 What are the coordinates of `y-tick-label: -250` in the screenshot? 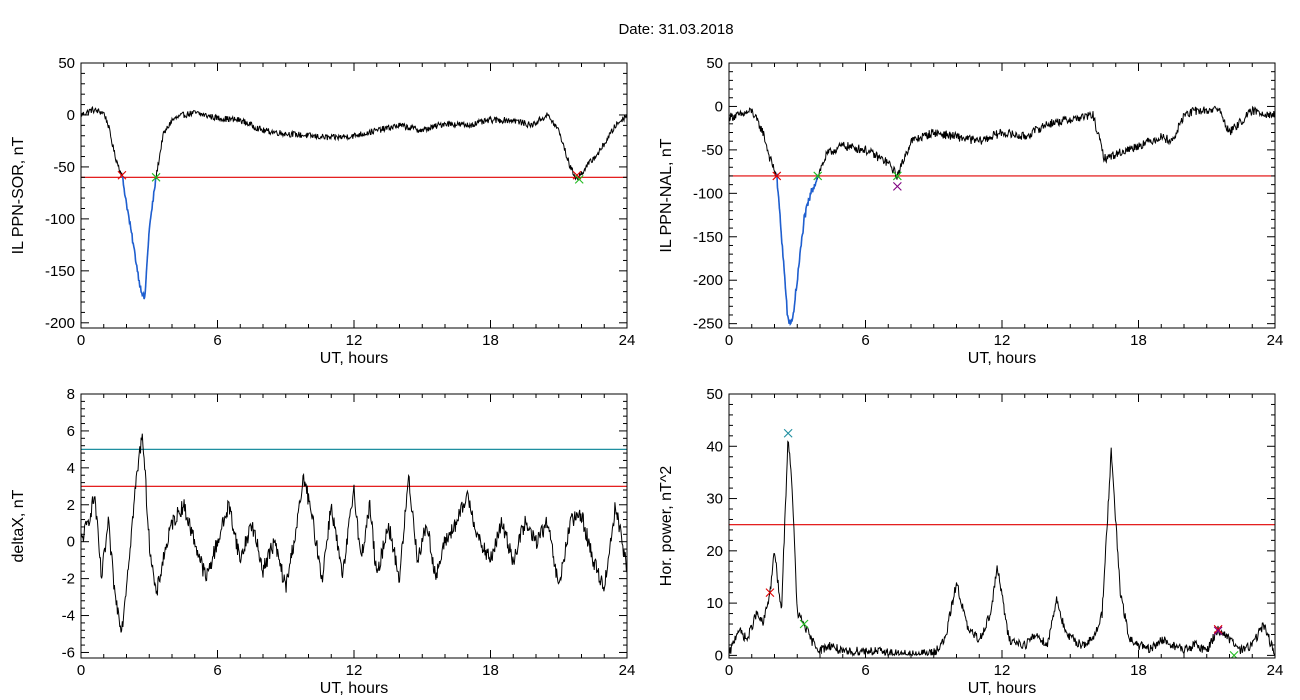 It's located at (708, 324).